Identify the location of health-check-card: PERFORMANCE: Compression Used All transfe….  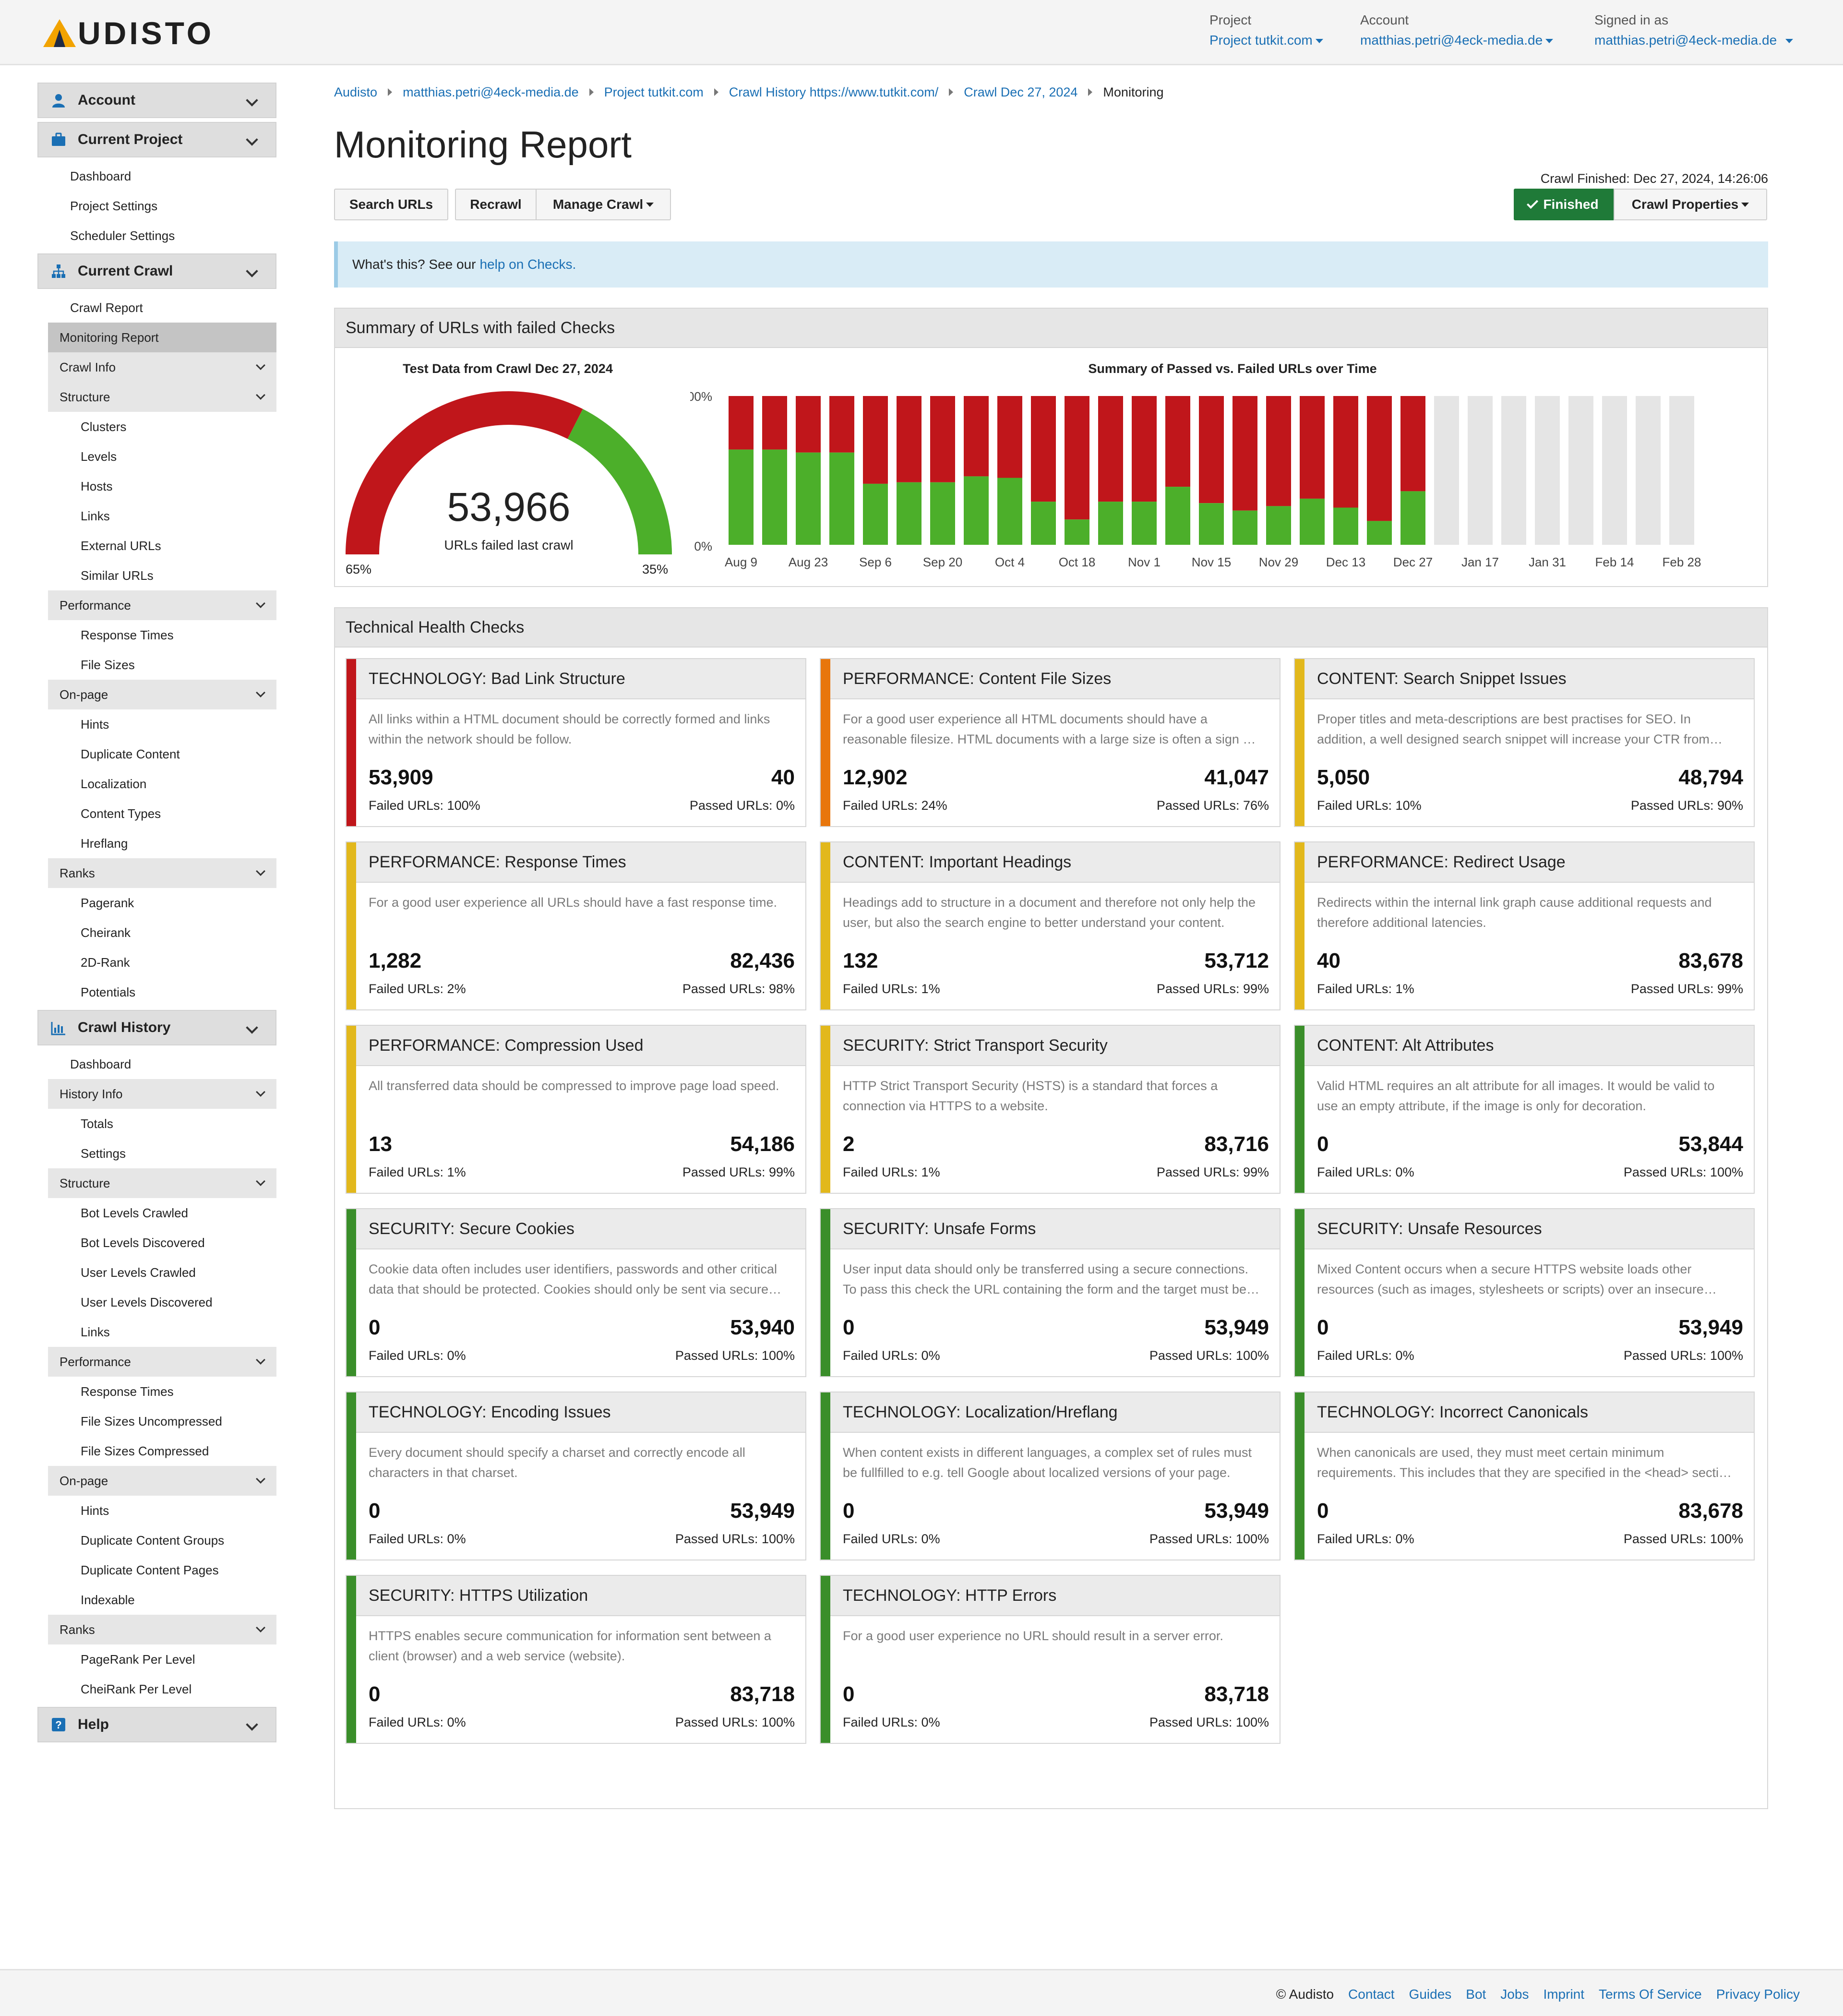
(576, 1109).